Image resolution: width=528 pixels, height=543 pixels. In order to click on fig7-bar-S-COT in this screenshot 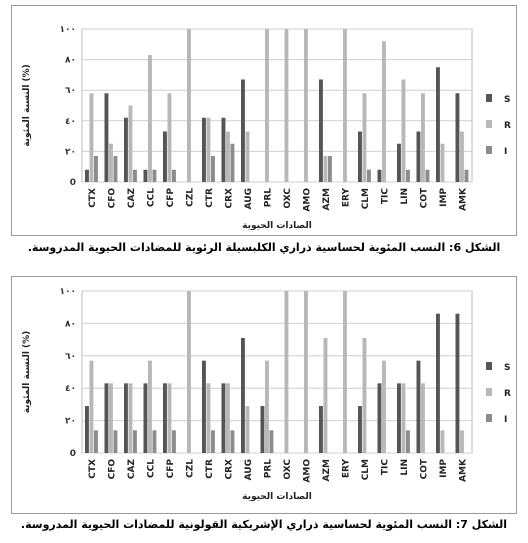, I will do `click(418, 406)`.